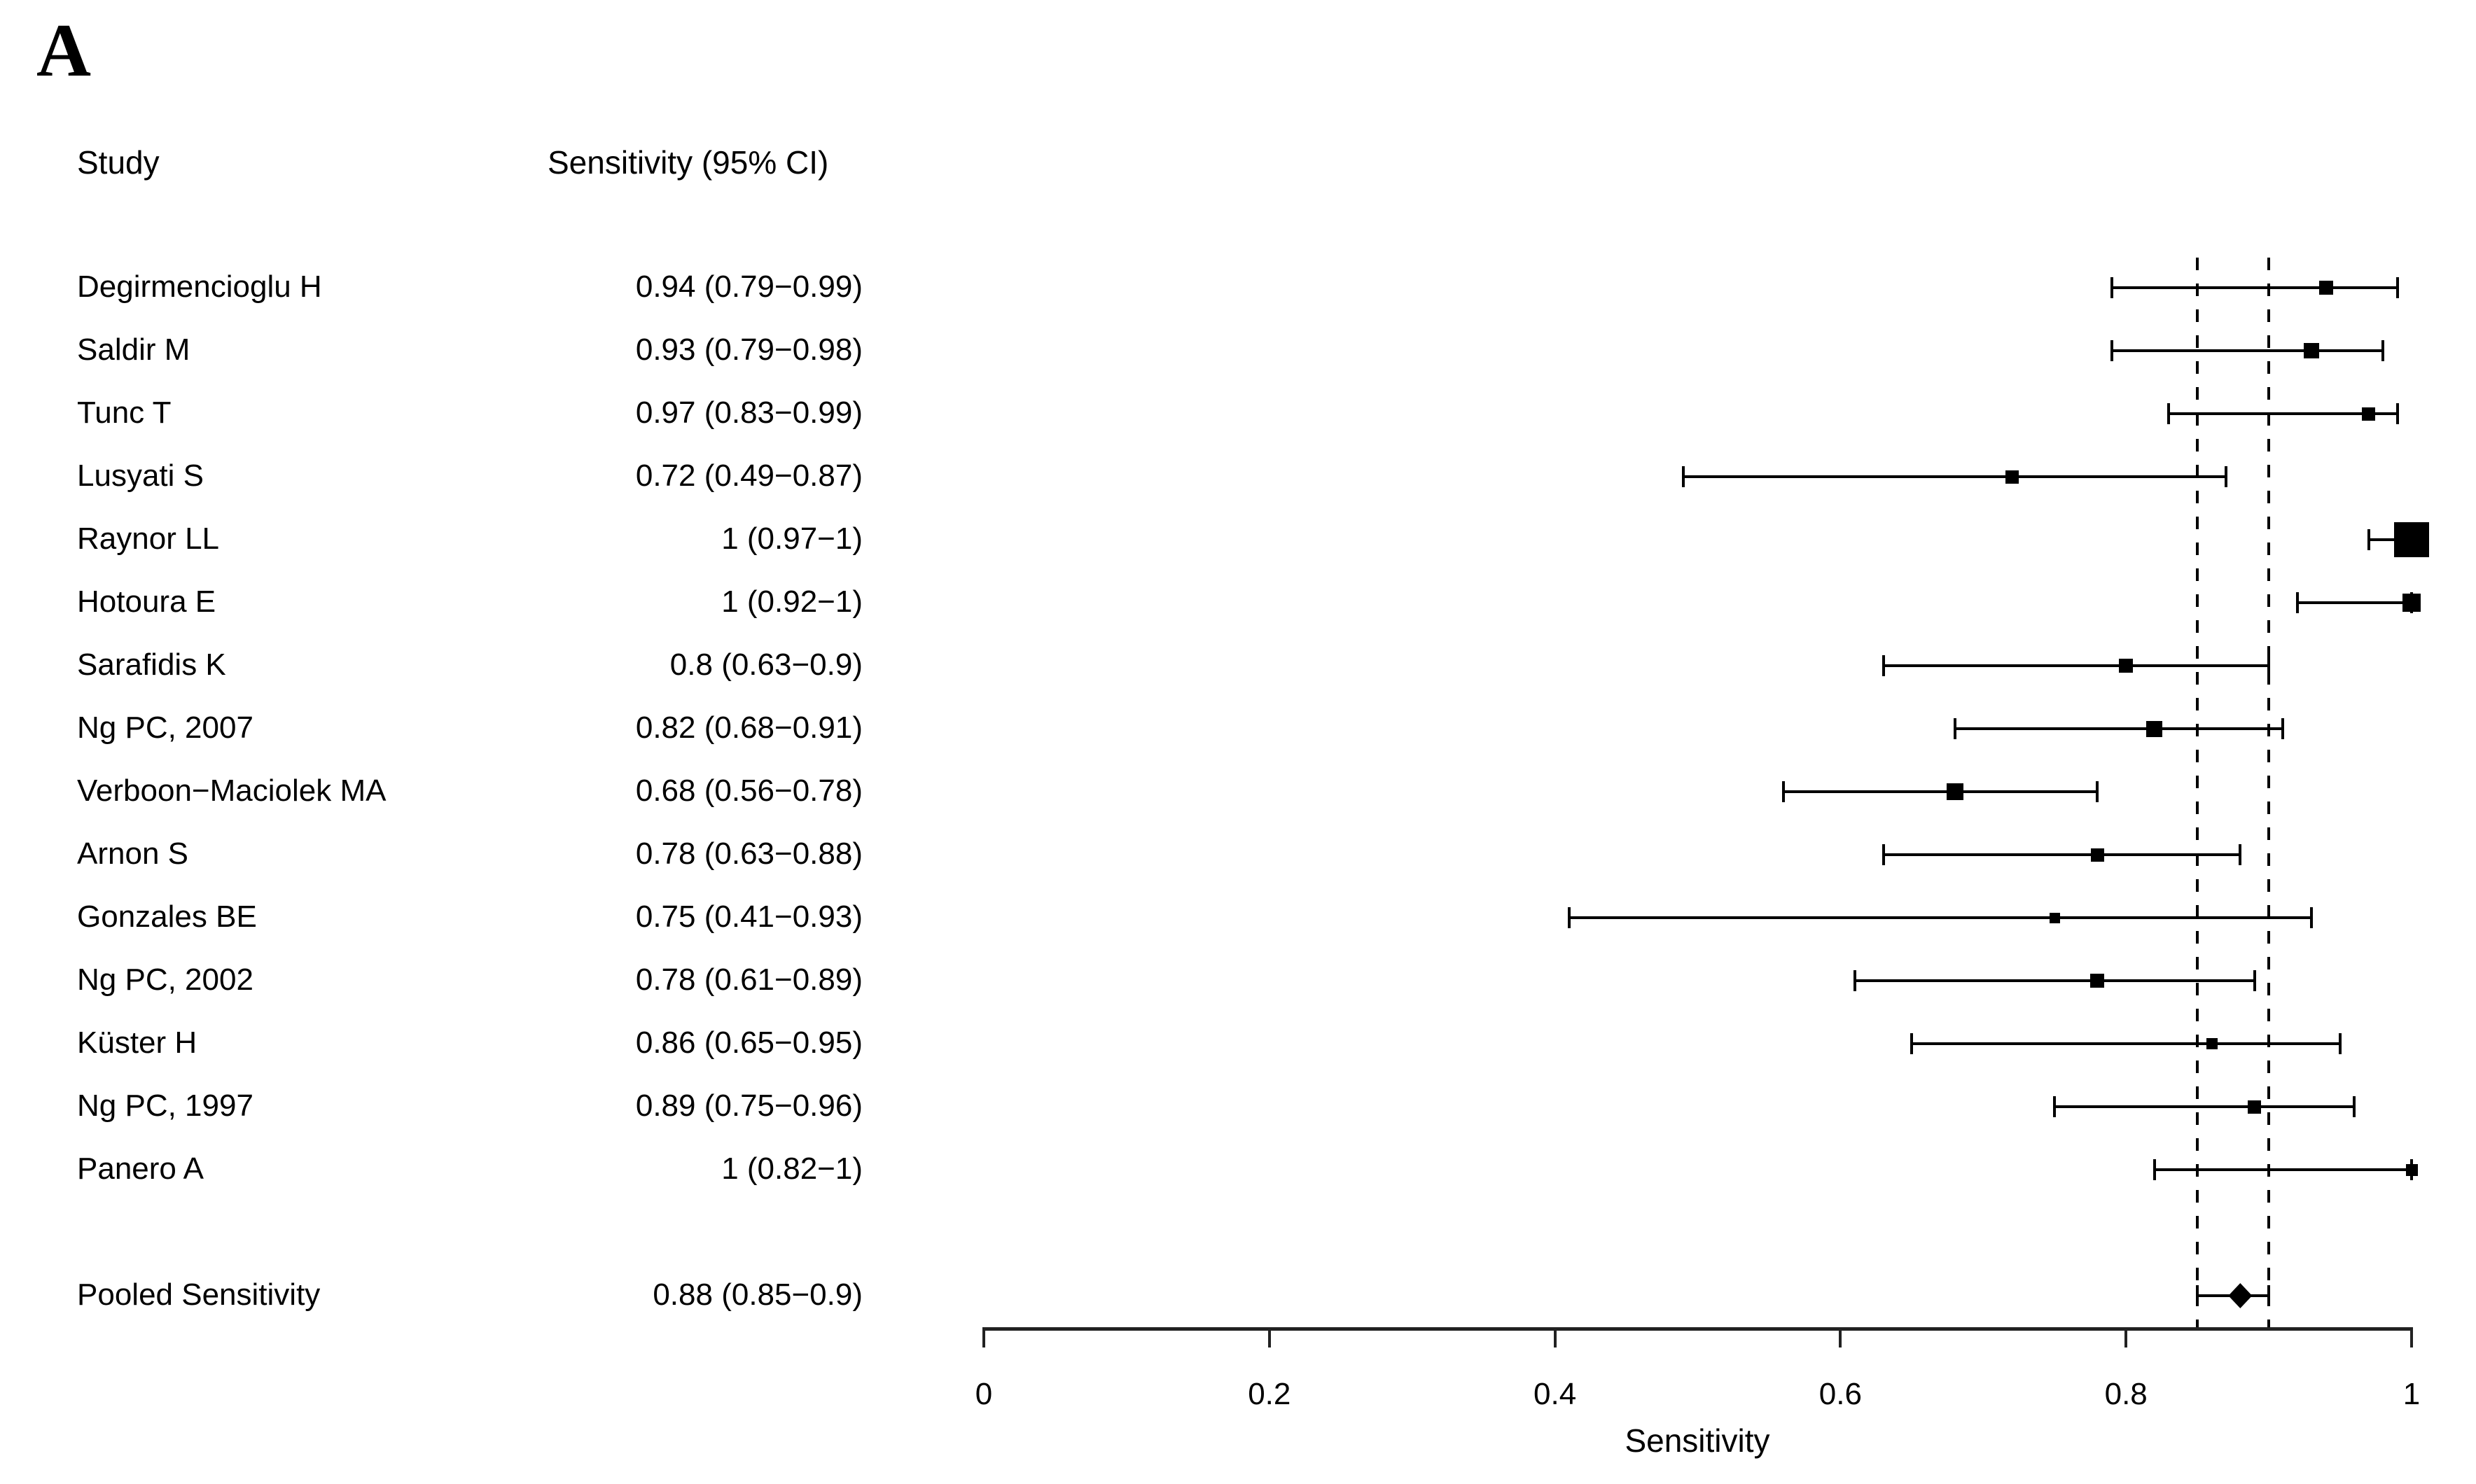 The image size is (2476, 1484). I want to click on x-axis-title: Sensitivity, so click(1697, 1440).